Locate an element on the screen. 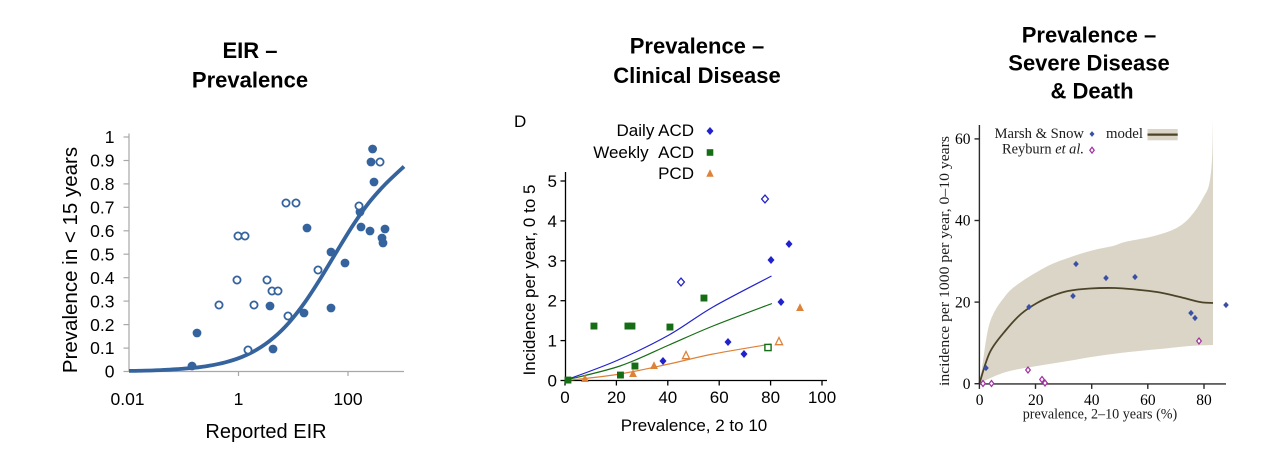  svg-text: PCD is located at coordinates (676, 173).